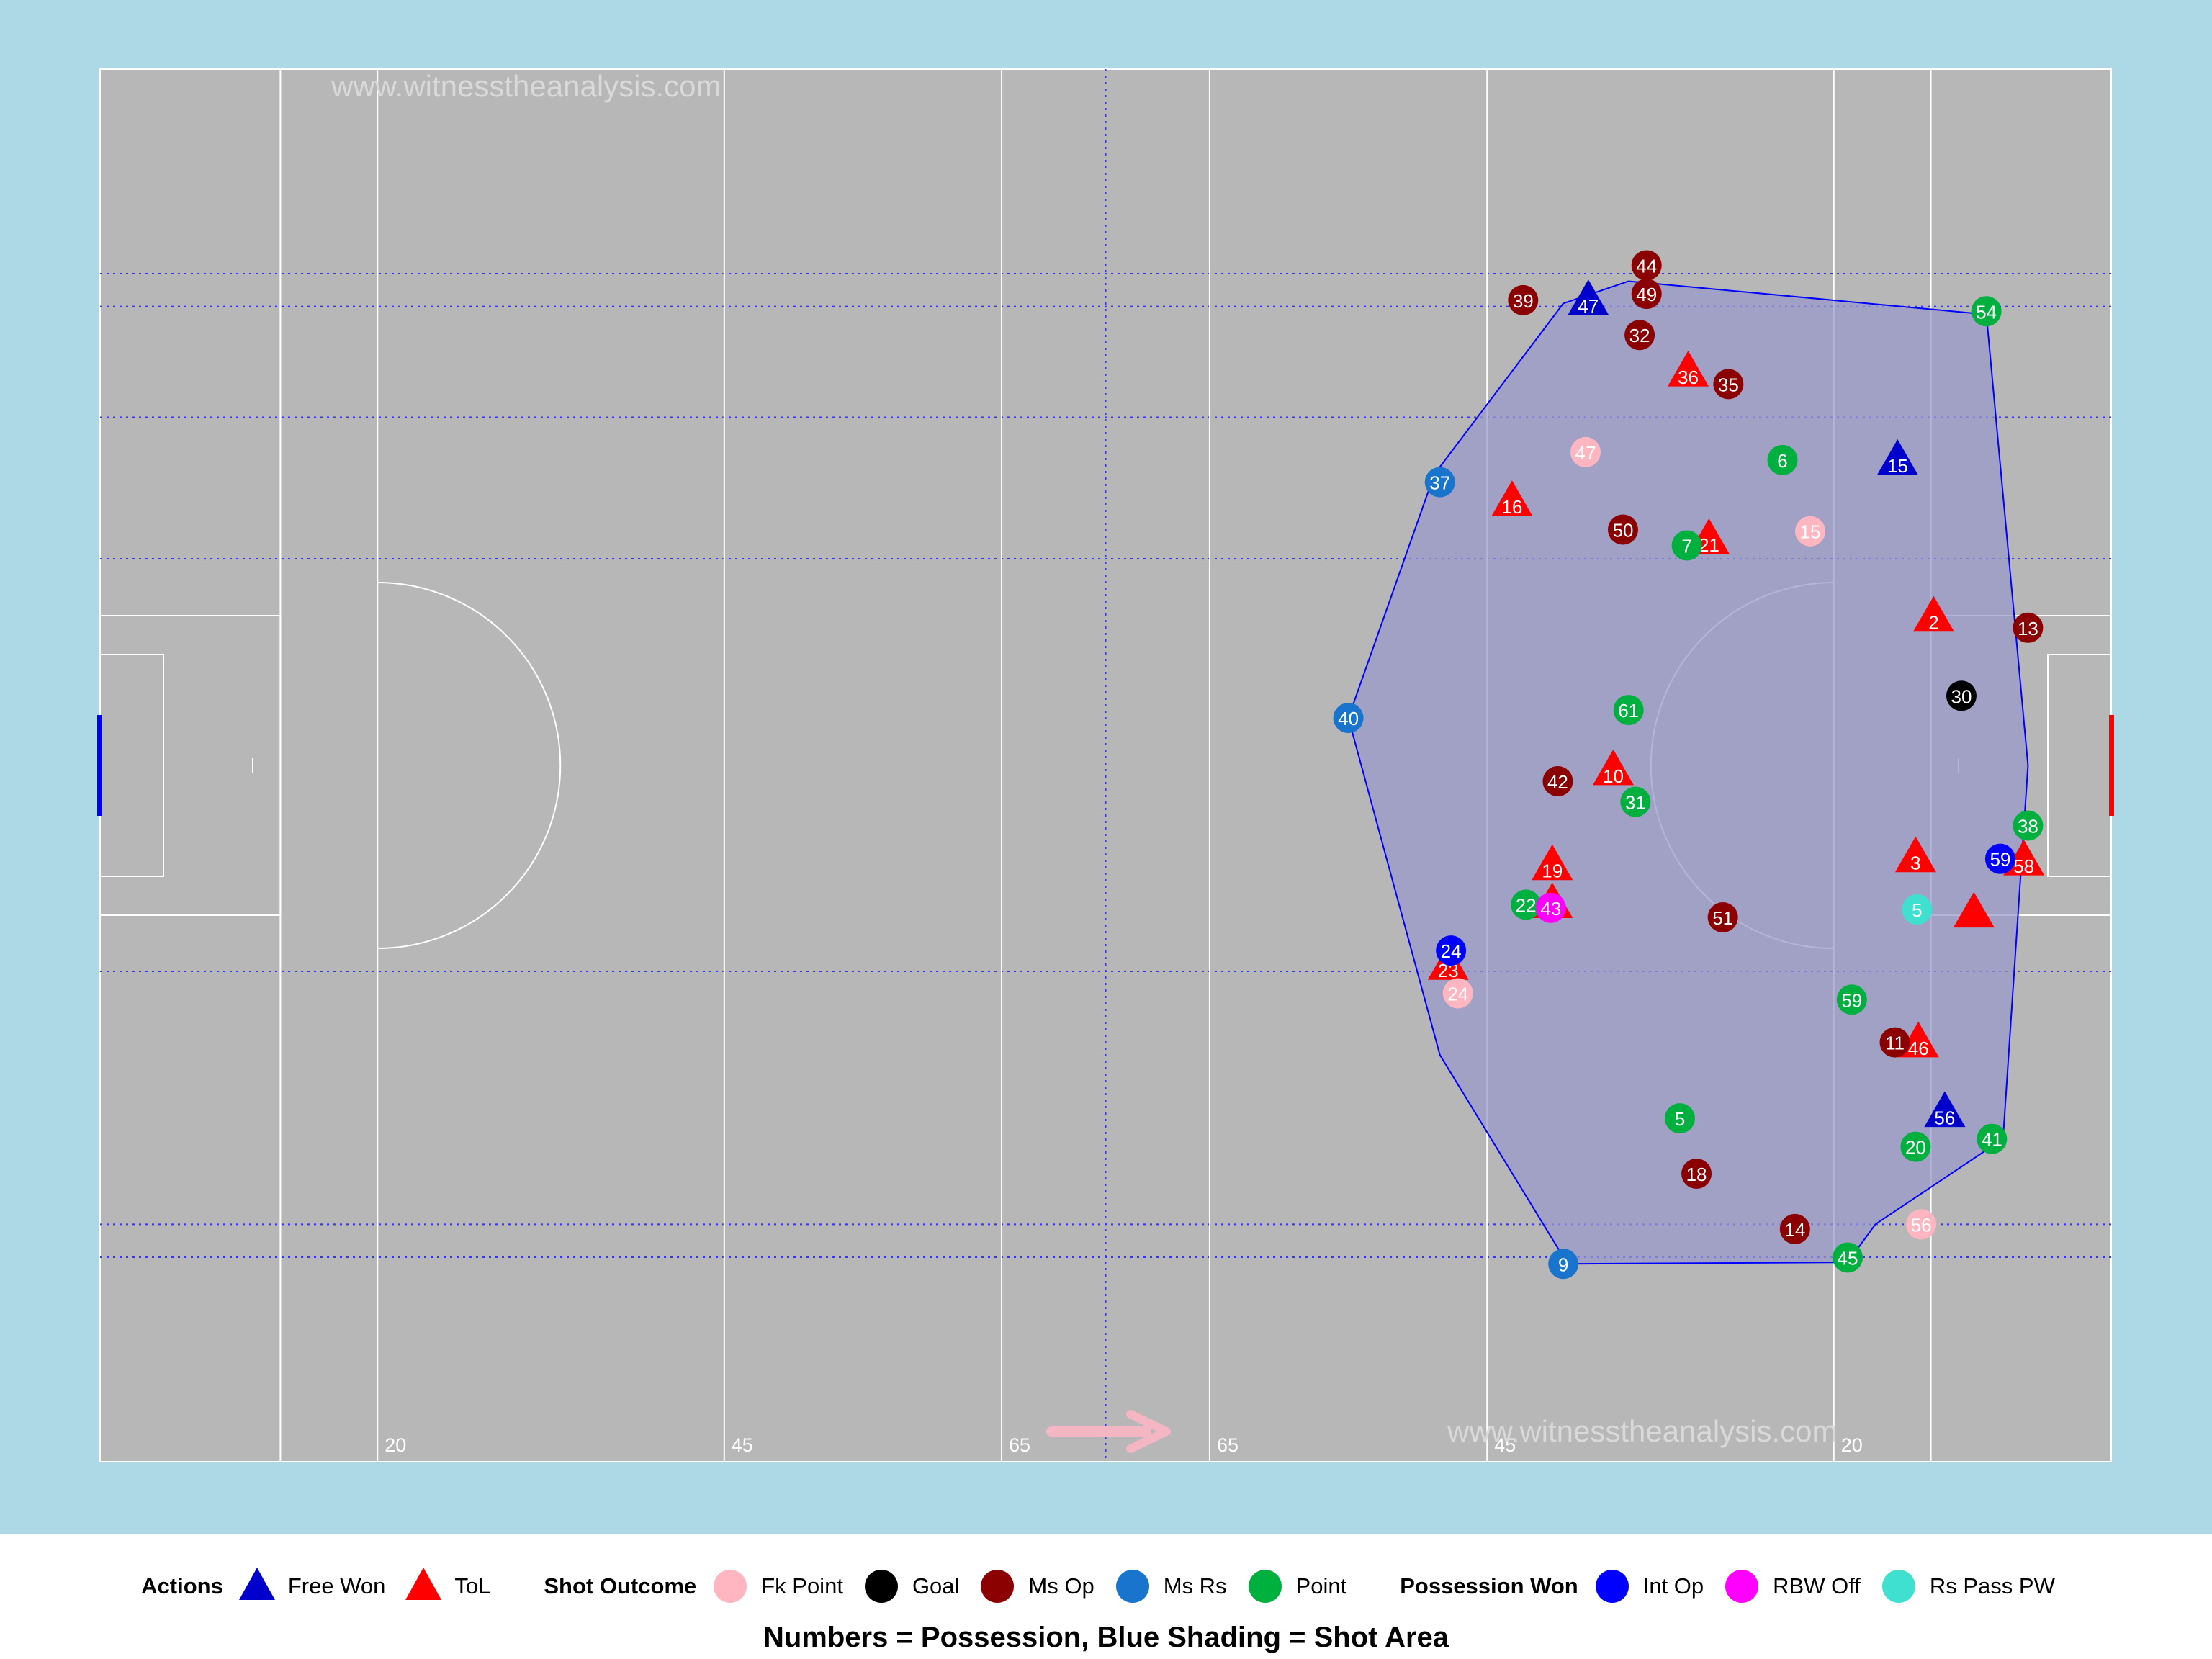  Describe the element at coordinates (1811, 532) in the screenshot. I see `marker-possession-label: 15` at that location.